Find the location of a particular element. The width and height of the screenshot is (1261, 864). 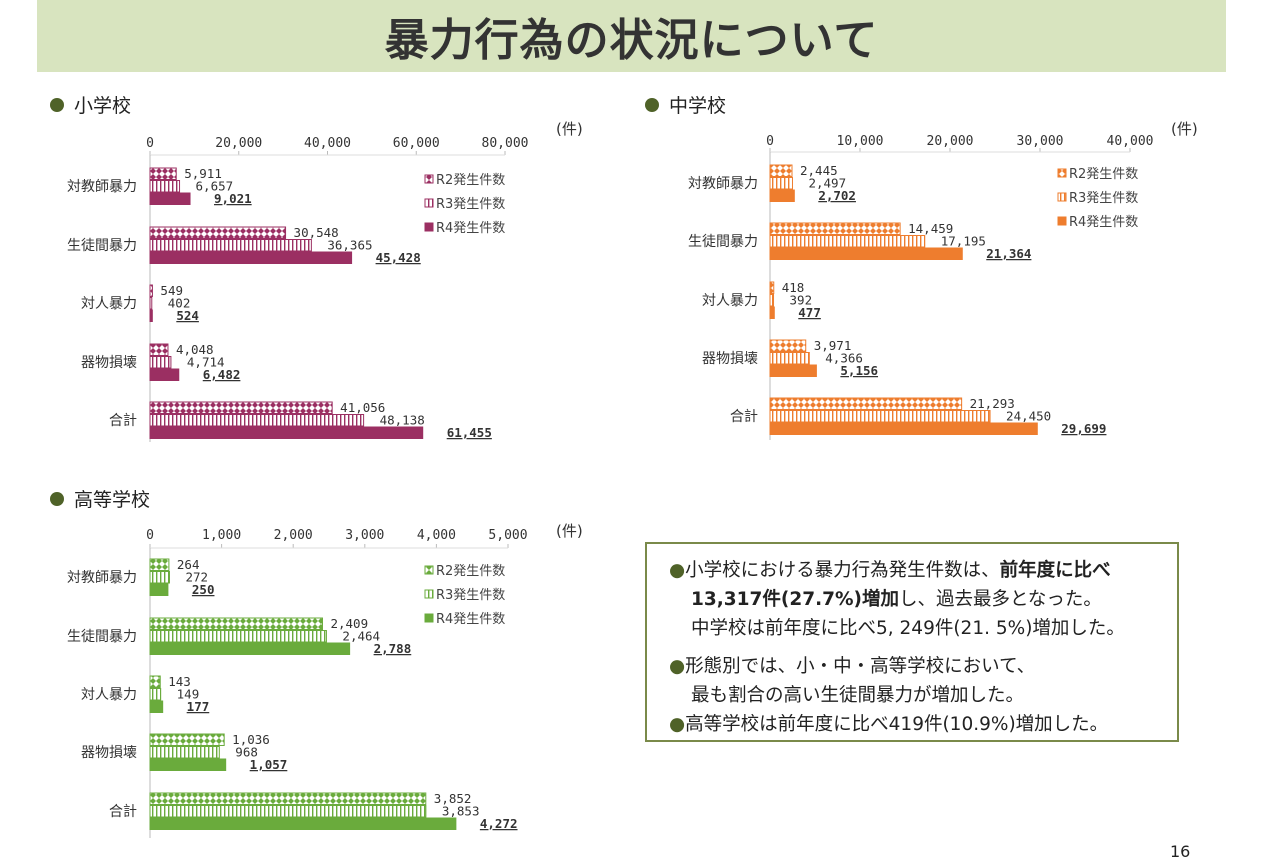

data-label: 5,911 is located at coordinates (203, 173).